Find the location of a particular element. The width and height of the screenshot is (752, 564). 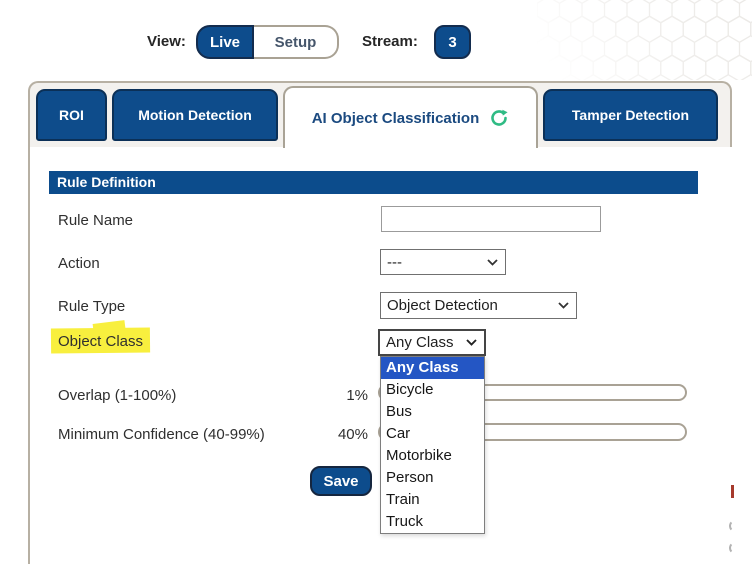

refresh-icon is located at coordinates (499, 118).